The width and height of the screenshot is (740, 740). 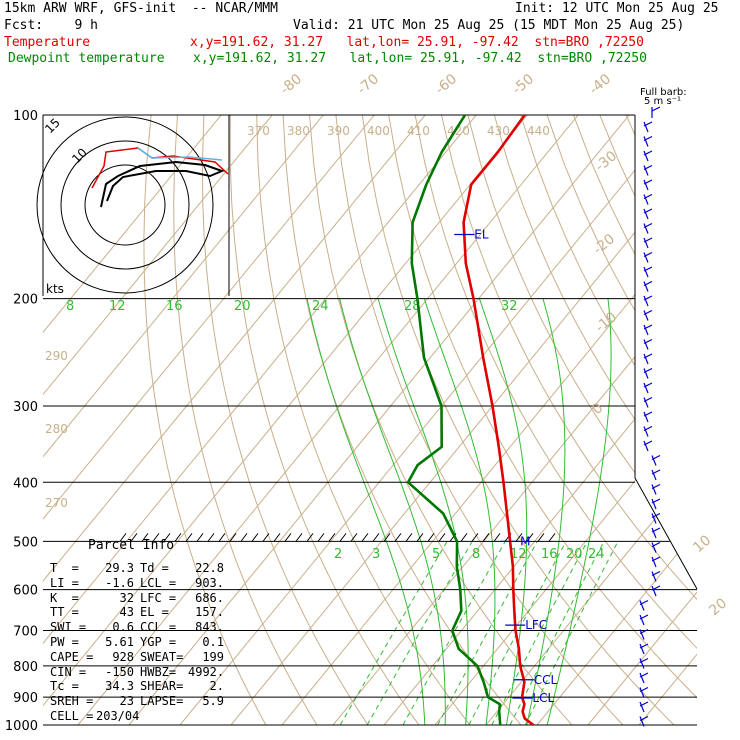 I want to click on pressure-label: 100, so click(x=25, y=116).